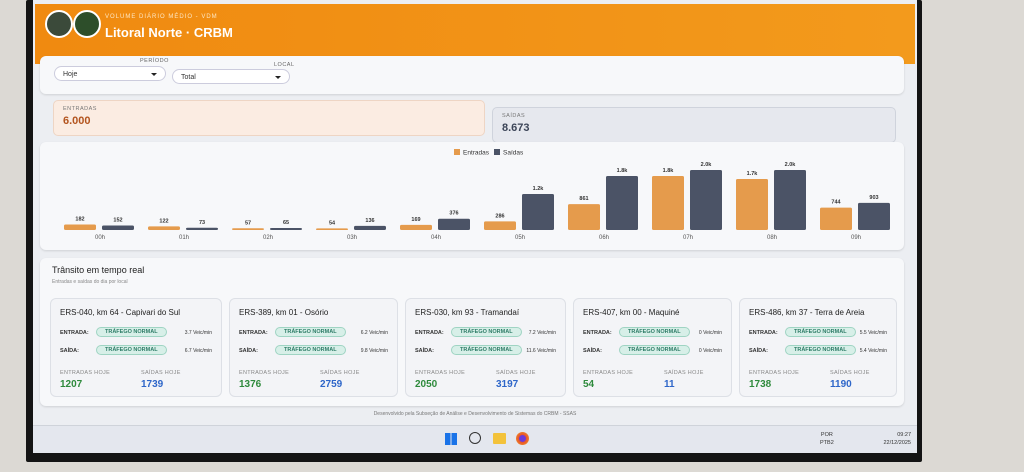 The image size is (1024, 472). Describe the element at coordinates (499, 438) in the screenshot. I see `explorer-icon` at that location.